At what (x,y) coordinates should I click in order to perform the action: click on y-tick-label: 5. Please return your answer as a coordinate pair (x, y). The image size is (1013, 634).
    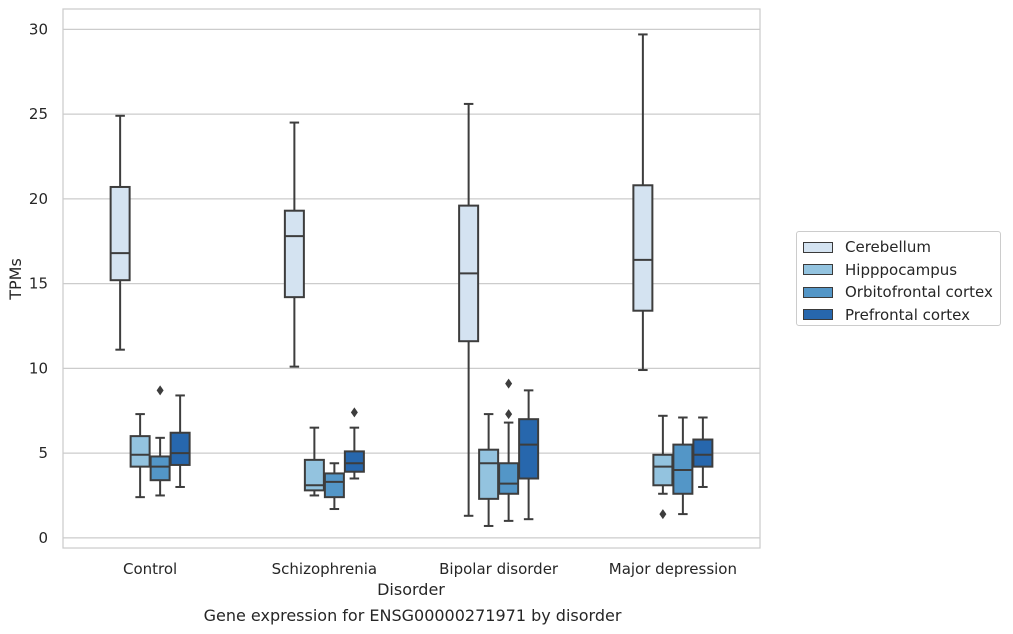
    Looking at the image, I should click on (43, 453).